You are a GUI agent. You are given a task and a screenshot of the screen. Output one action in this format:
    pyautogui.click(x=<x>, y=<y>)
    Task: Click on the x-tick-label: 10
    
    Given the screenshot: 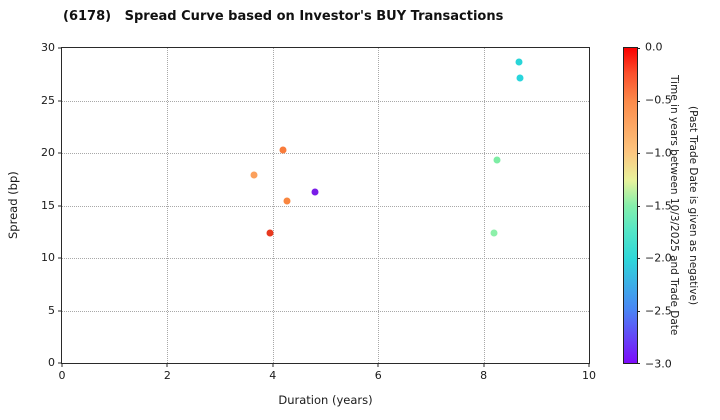 What is the action you would take?
    pyautogui.click(x=589, y=375)
    